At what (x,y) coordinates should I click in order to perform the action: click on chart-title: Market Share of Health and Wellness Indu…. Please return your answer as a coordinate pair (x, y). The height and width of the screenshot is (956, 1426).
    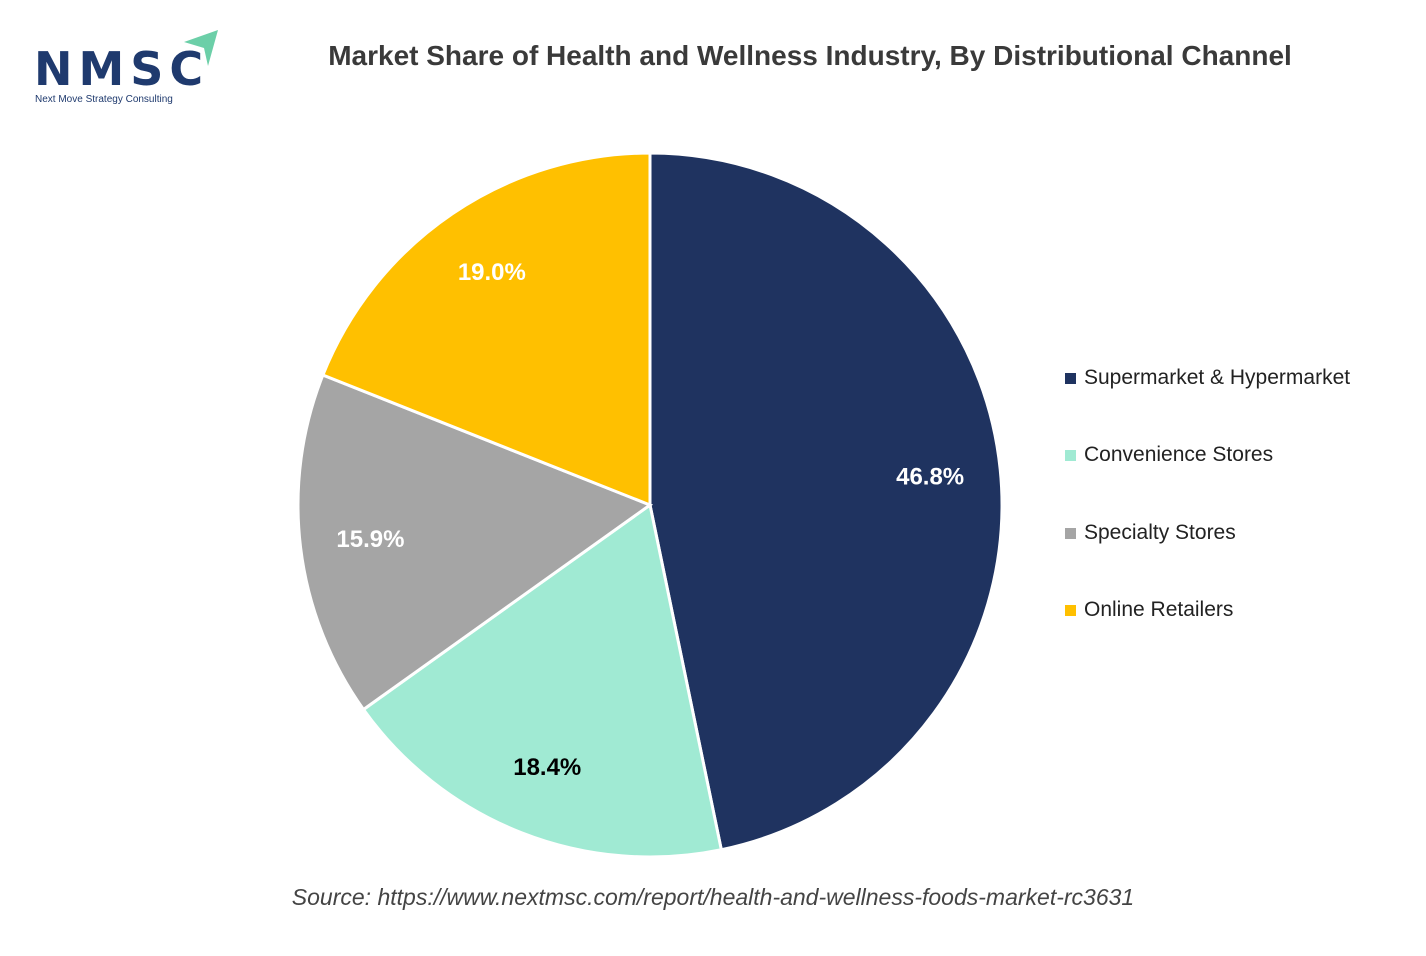
    Looking at the image, I should click on (810, 55).